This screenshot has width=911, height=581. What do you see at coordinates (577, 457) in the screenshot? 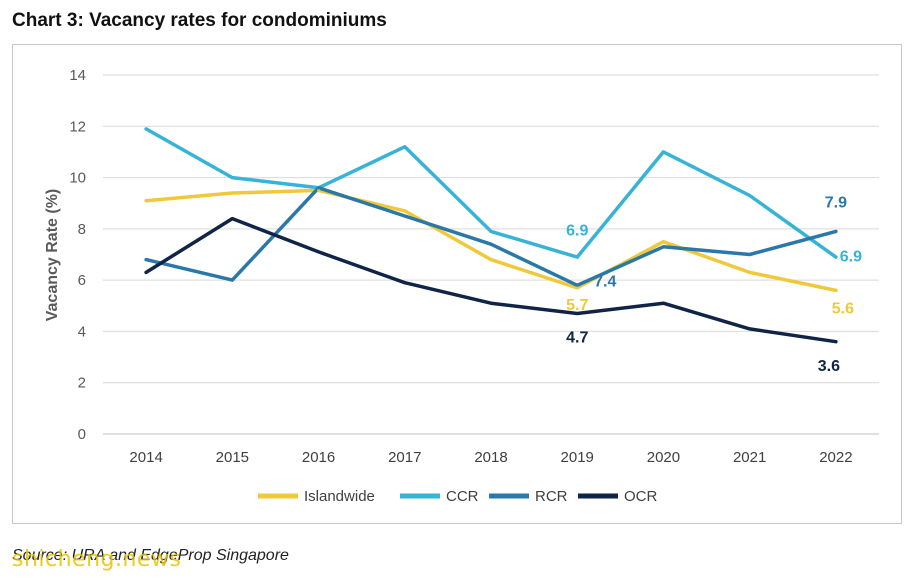
I see `x-tick-label: 2019` at bounding box center [577, 457].